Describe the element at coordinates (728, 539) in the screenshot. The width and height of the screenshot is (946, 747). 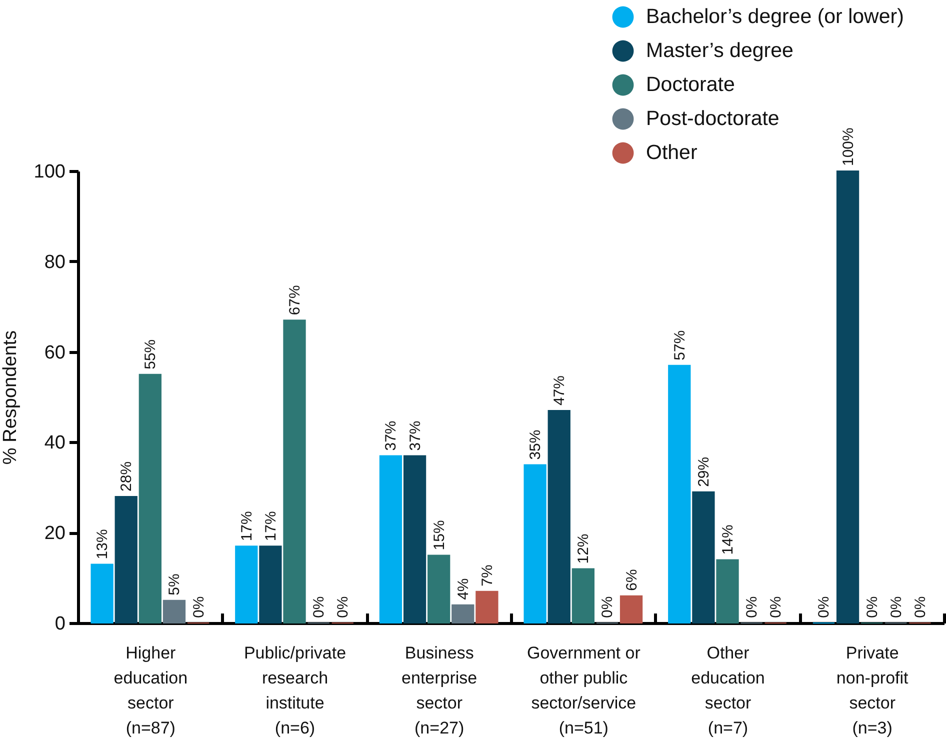
I see `data-label: 14%` at that location.